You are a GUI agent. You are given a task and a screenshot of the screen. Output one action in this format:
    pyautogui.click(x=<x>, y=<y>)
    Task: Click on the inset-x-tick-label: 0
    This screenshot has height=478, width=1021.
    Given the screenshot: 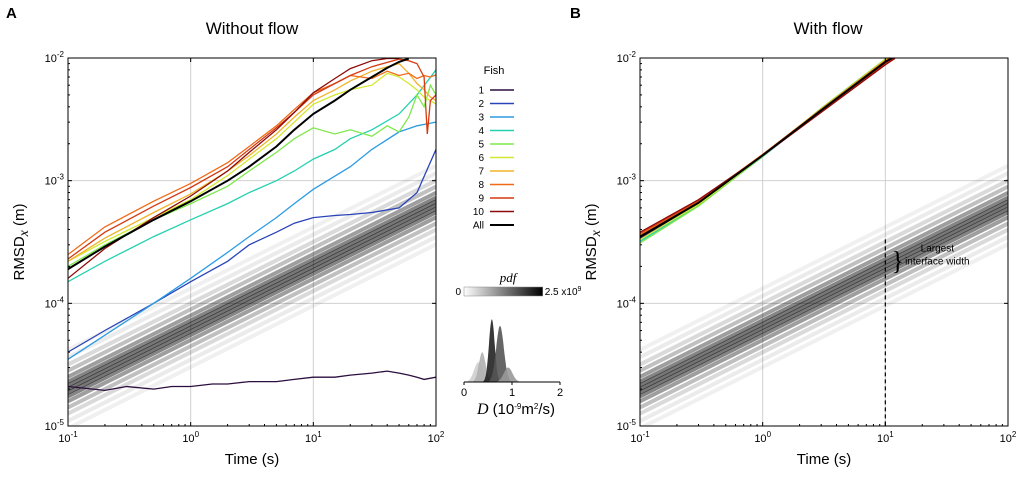 What is the action you would take?
    pyautogui.click(x=464, y=393)
    